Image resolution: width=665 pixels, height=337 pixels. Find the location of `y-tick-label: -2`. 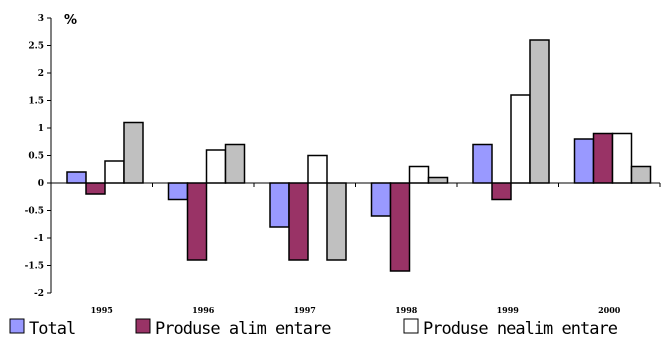

y-tick-label: -2 is located at coordinates (39, 294).